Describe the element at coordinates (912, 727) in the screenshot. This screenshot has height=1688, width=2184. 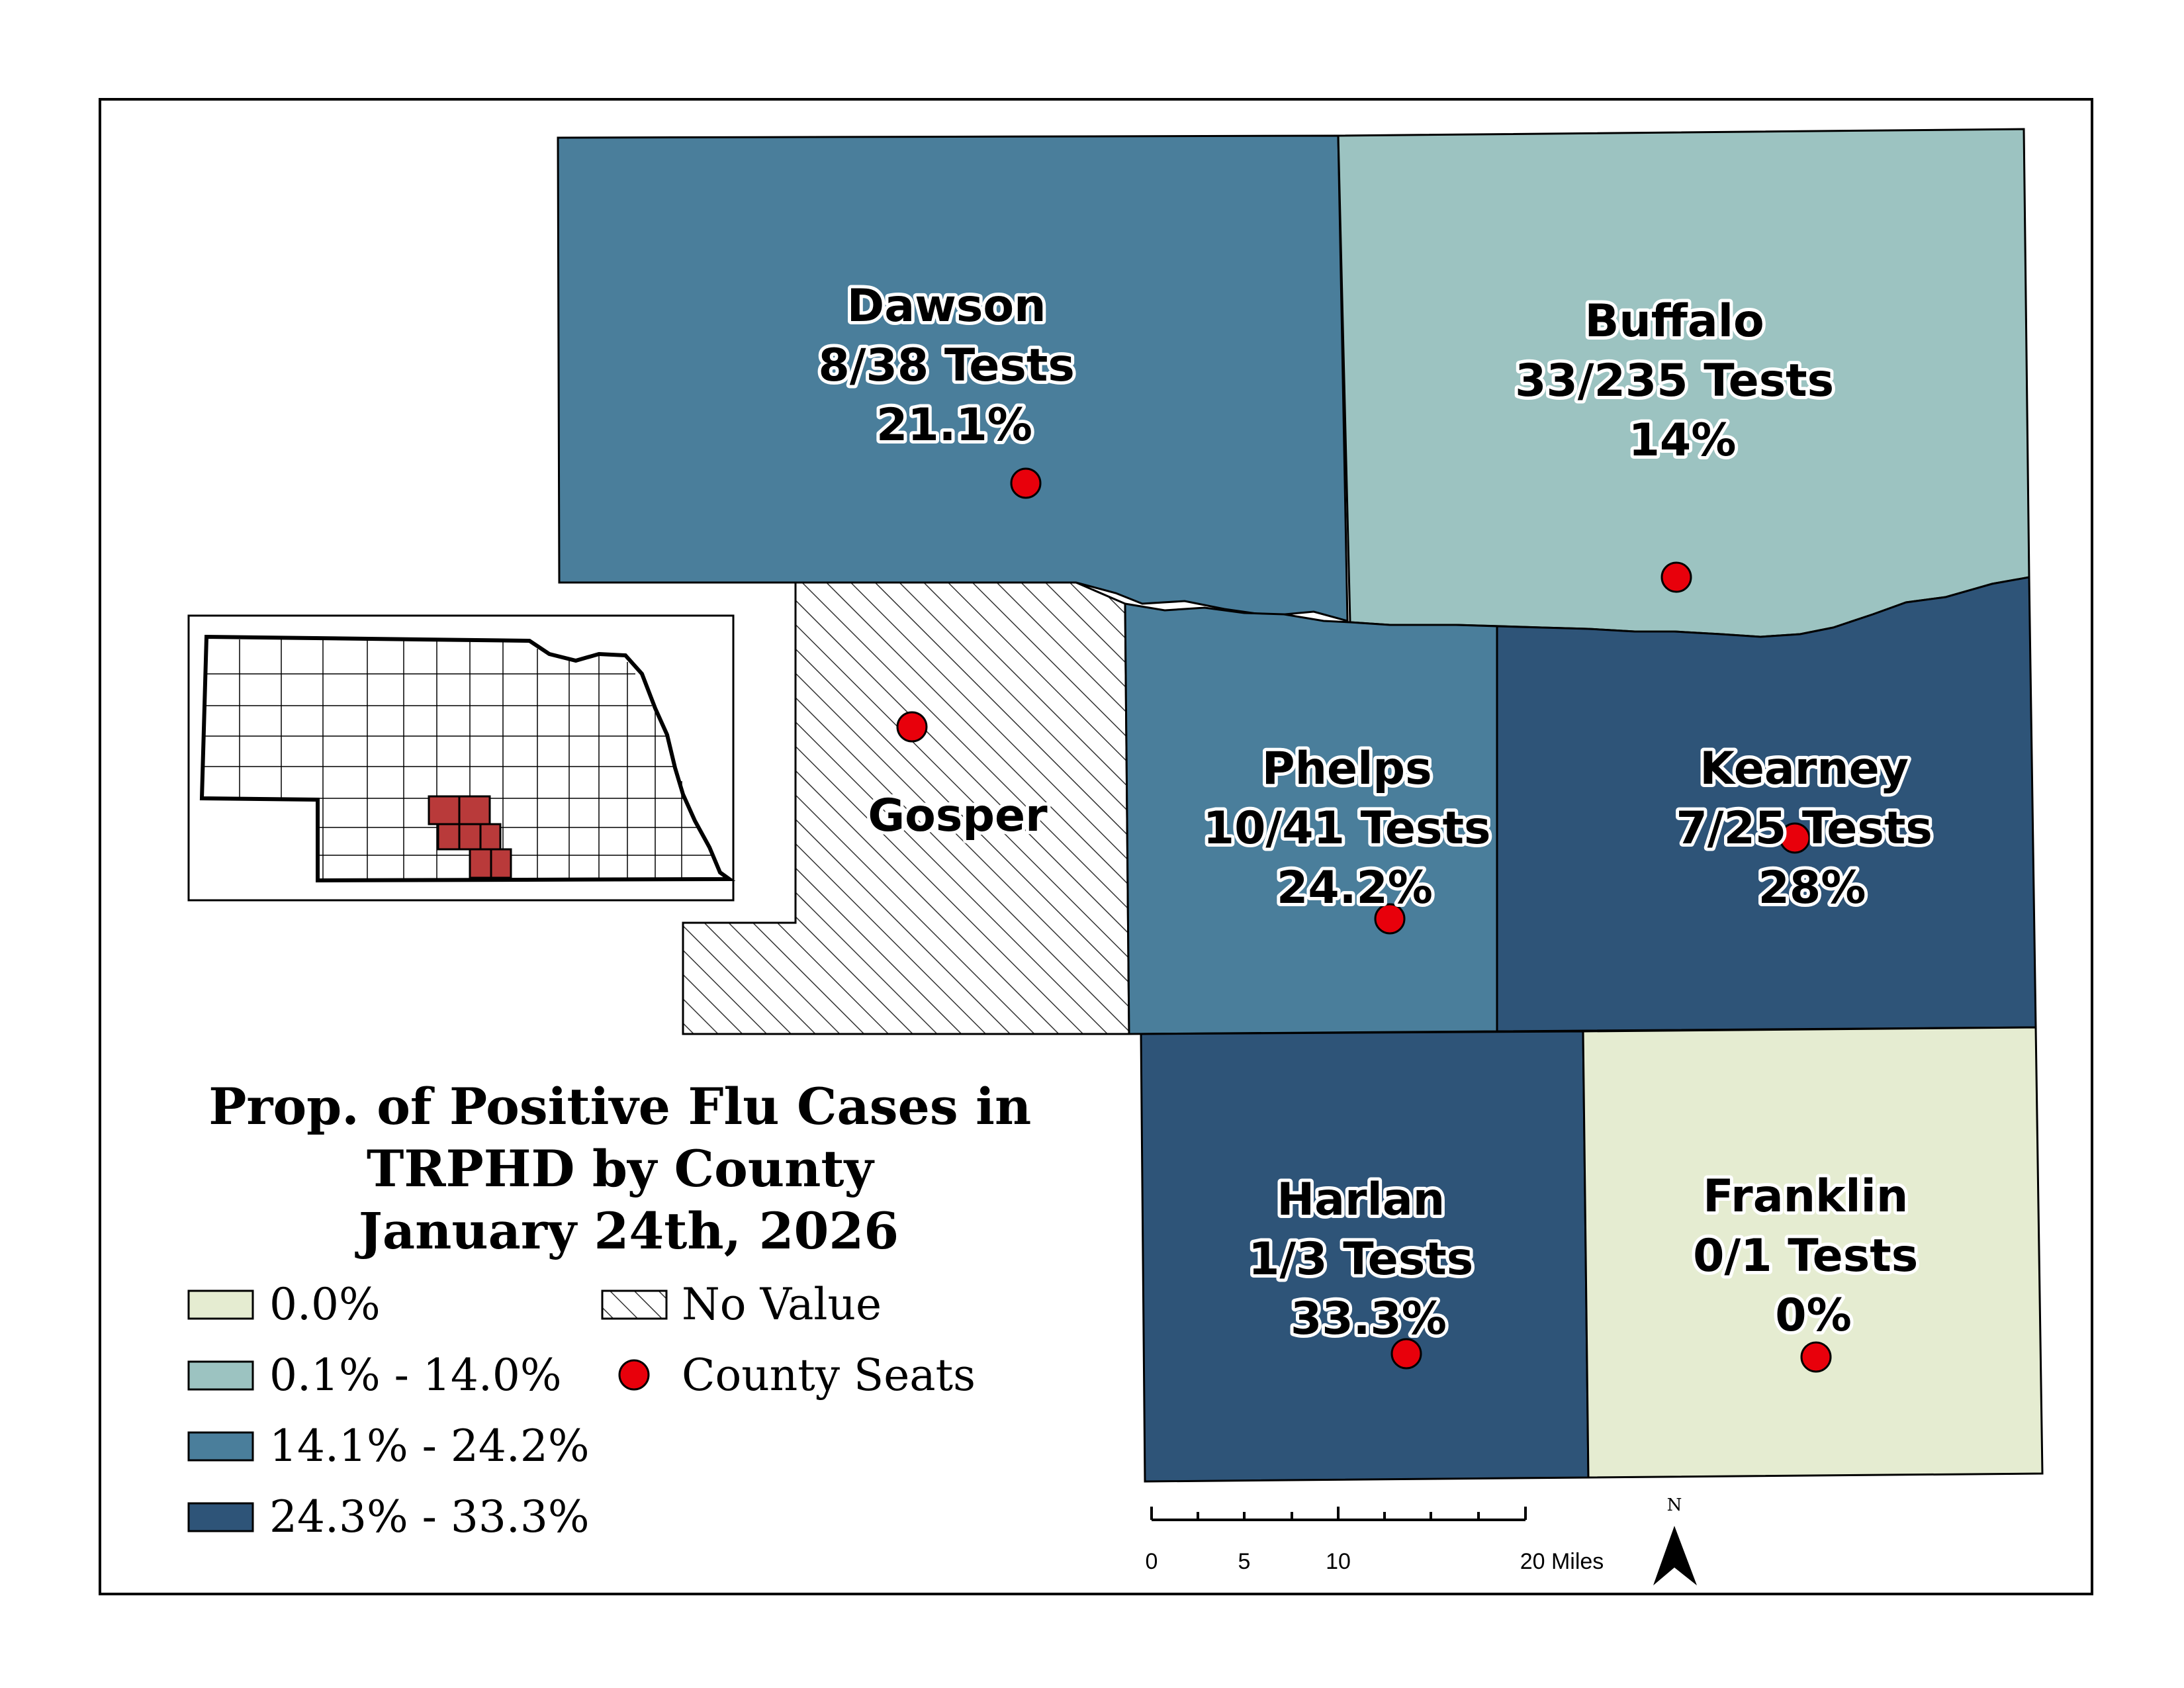
I see `county-seat-gosper` at that location.